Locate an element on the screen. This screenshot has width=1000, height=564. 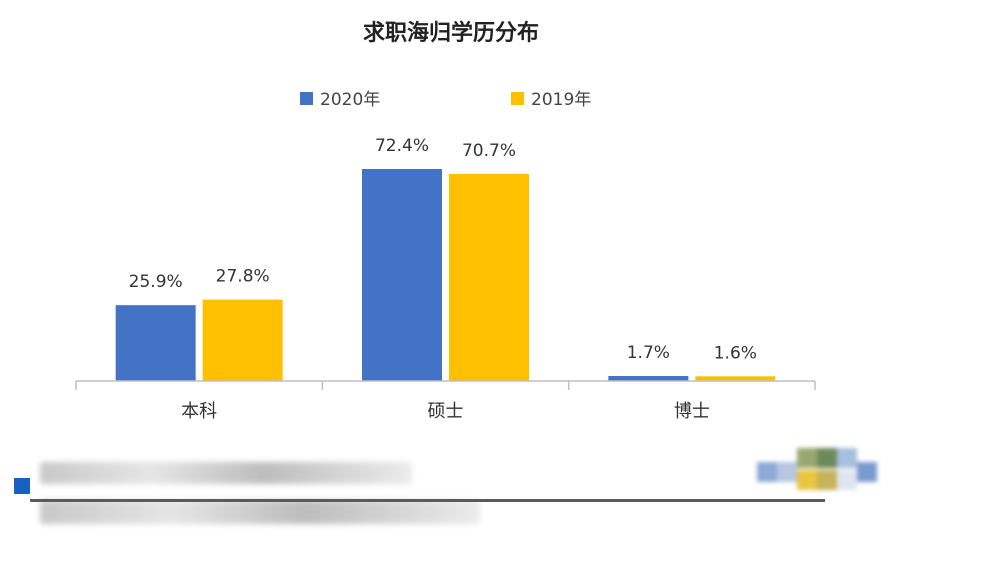
data-label-2019-1: 70.7% is located at coordinates (489, 151).